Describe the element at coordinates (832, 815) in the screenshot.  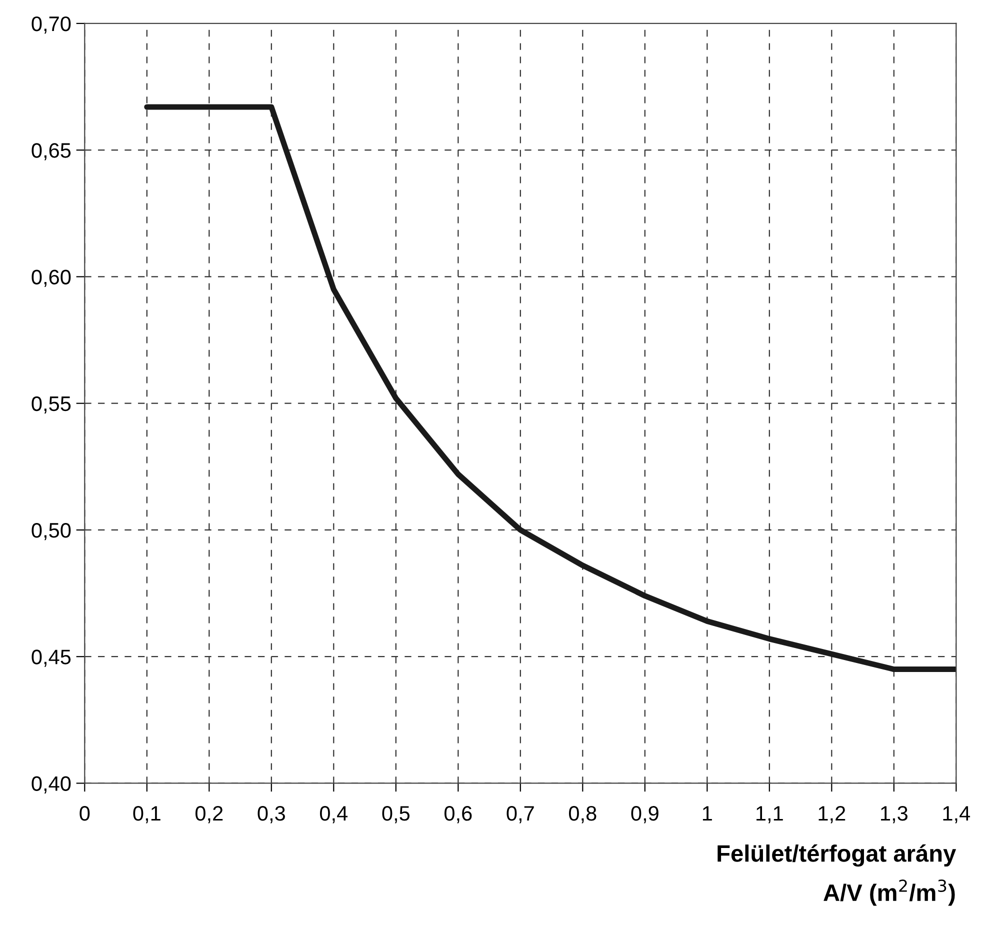
I see `x-tick-label: 1,2` at that location.